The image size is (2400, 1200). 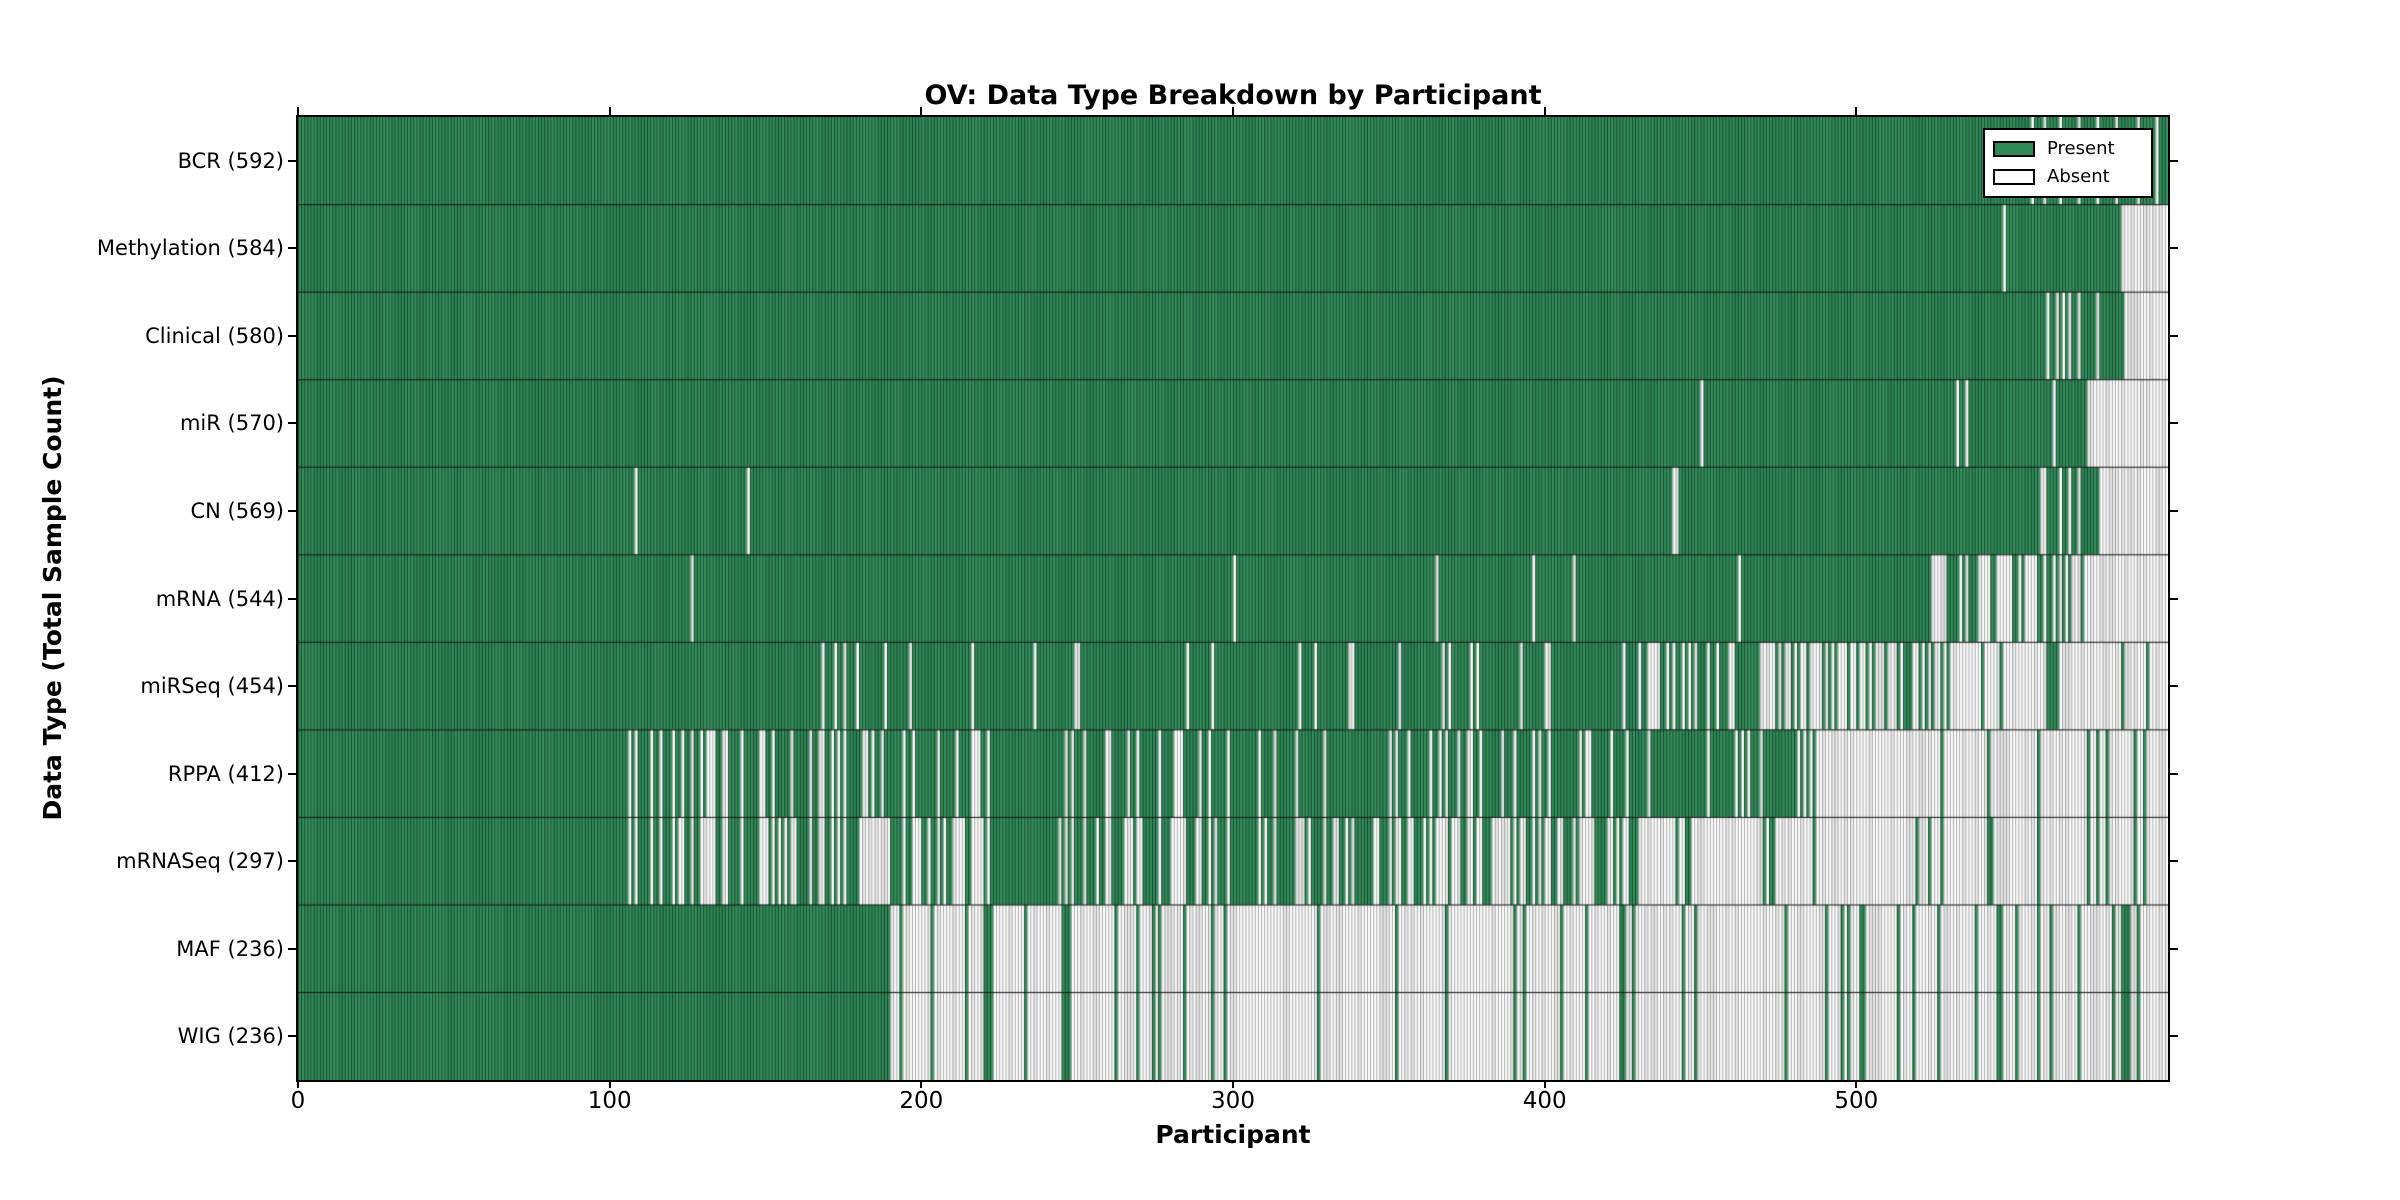 I want to click on x-tick-label-300: 300, so click(x=1233, y=1101).